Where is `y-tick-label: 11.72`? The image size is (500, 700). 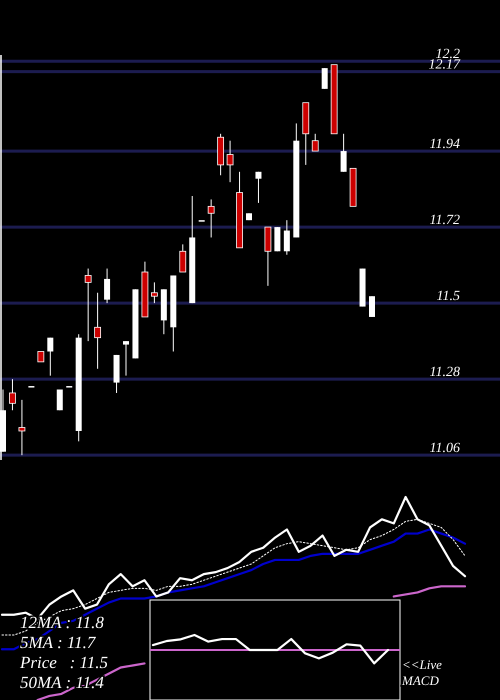 y-tick-label: 11.72 is located at coordinates (445, 220).